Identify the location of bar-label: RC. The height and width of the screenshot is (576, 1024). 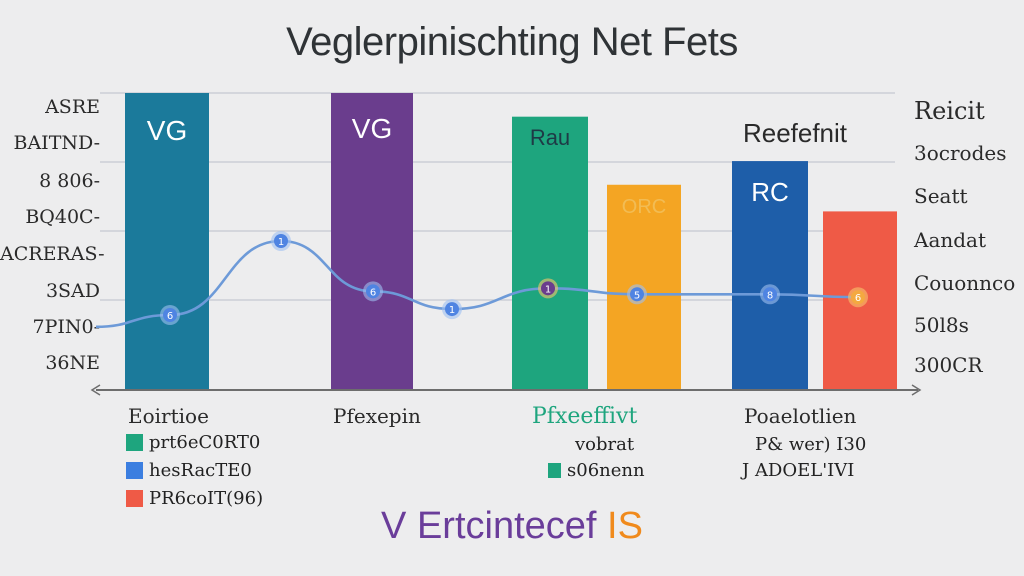
(770, 192).